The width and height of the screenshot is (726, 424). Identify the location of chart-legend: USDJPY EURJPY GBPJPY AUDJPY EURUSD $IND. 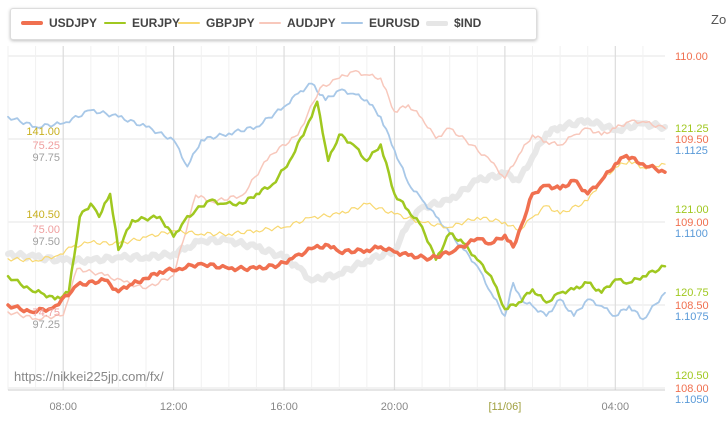
(273, 24).